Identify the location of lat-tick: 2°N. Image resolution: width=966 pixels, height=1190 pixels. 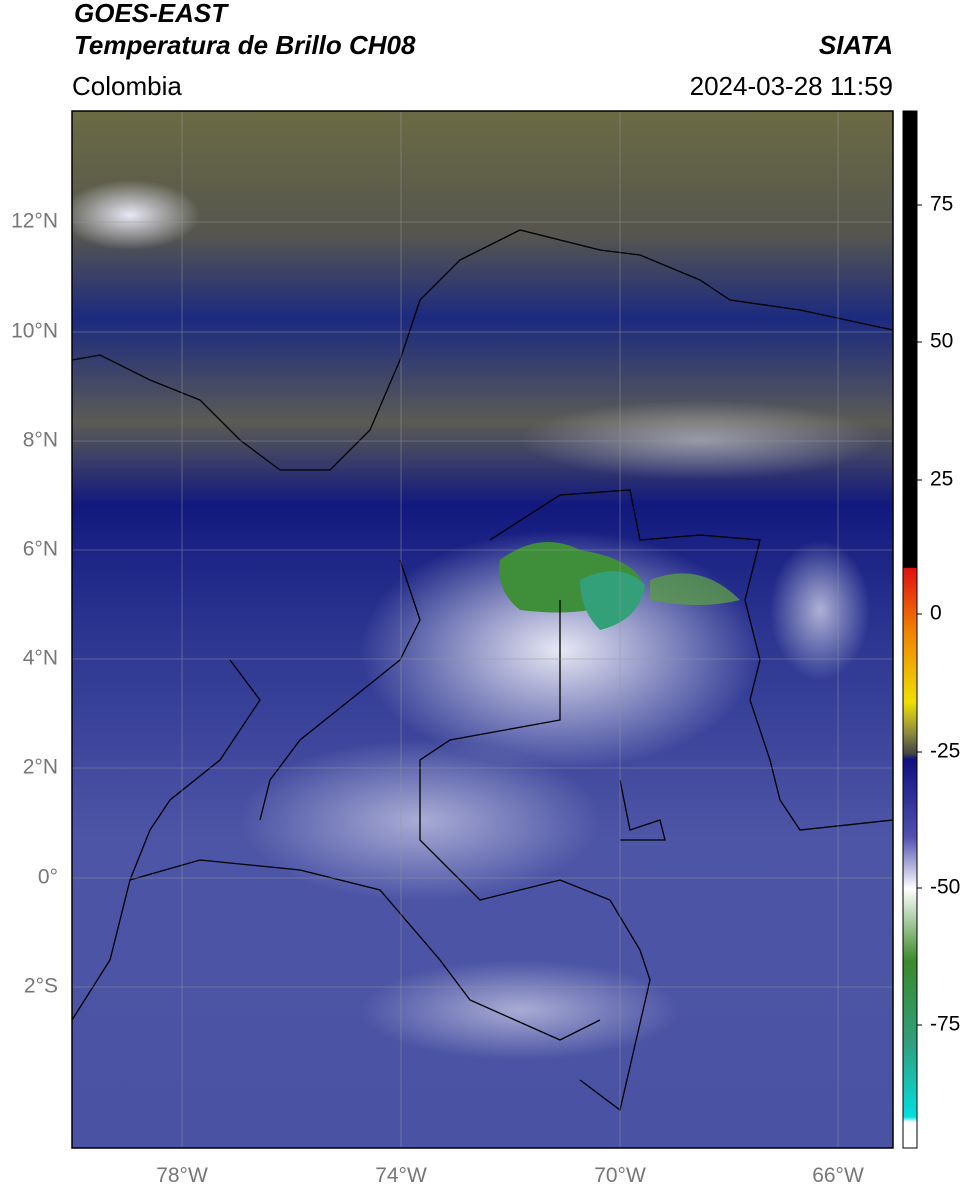
(40, 767).